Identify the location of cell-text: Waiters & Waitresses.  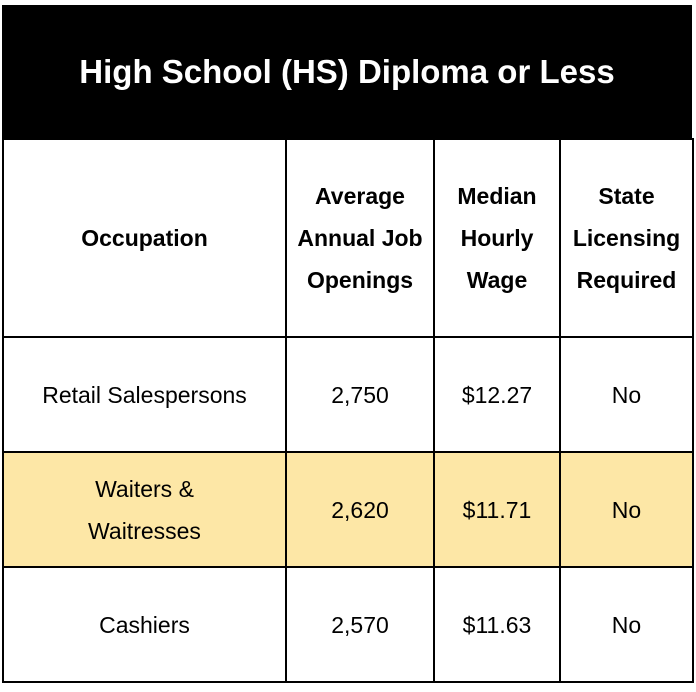
(144, 509).